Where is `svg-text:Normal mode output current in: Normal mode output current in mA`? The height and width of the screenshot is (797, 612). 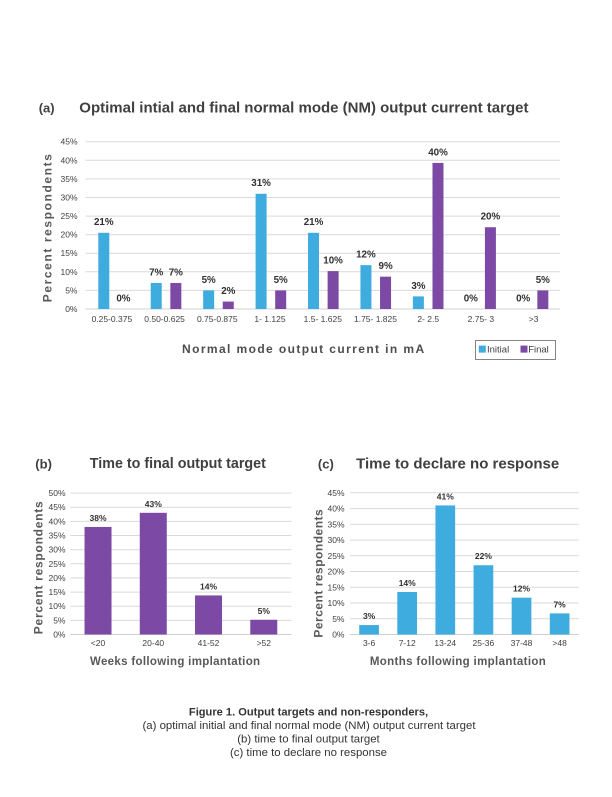 svg-text:Normal mode output current in: Normal mode output current in mA is located at coordinates (303, 349).